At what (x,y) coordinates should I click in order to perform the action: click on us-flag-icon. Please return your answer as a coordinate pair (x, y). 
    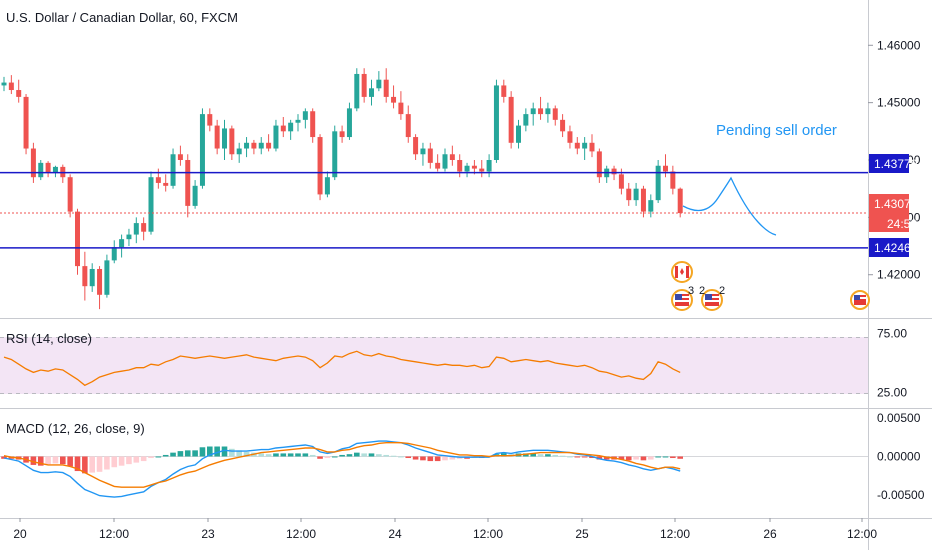
    Looking at the image, I should click on (712, 300).